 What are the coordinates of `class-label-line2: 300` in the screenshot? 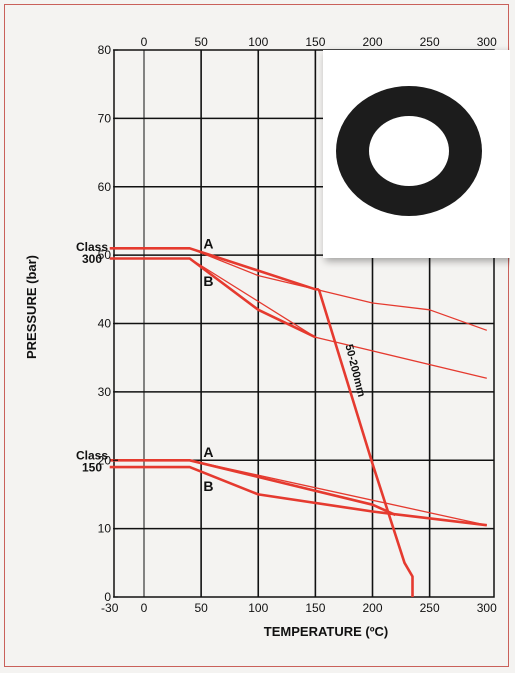 It's located at (92, 259).